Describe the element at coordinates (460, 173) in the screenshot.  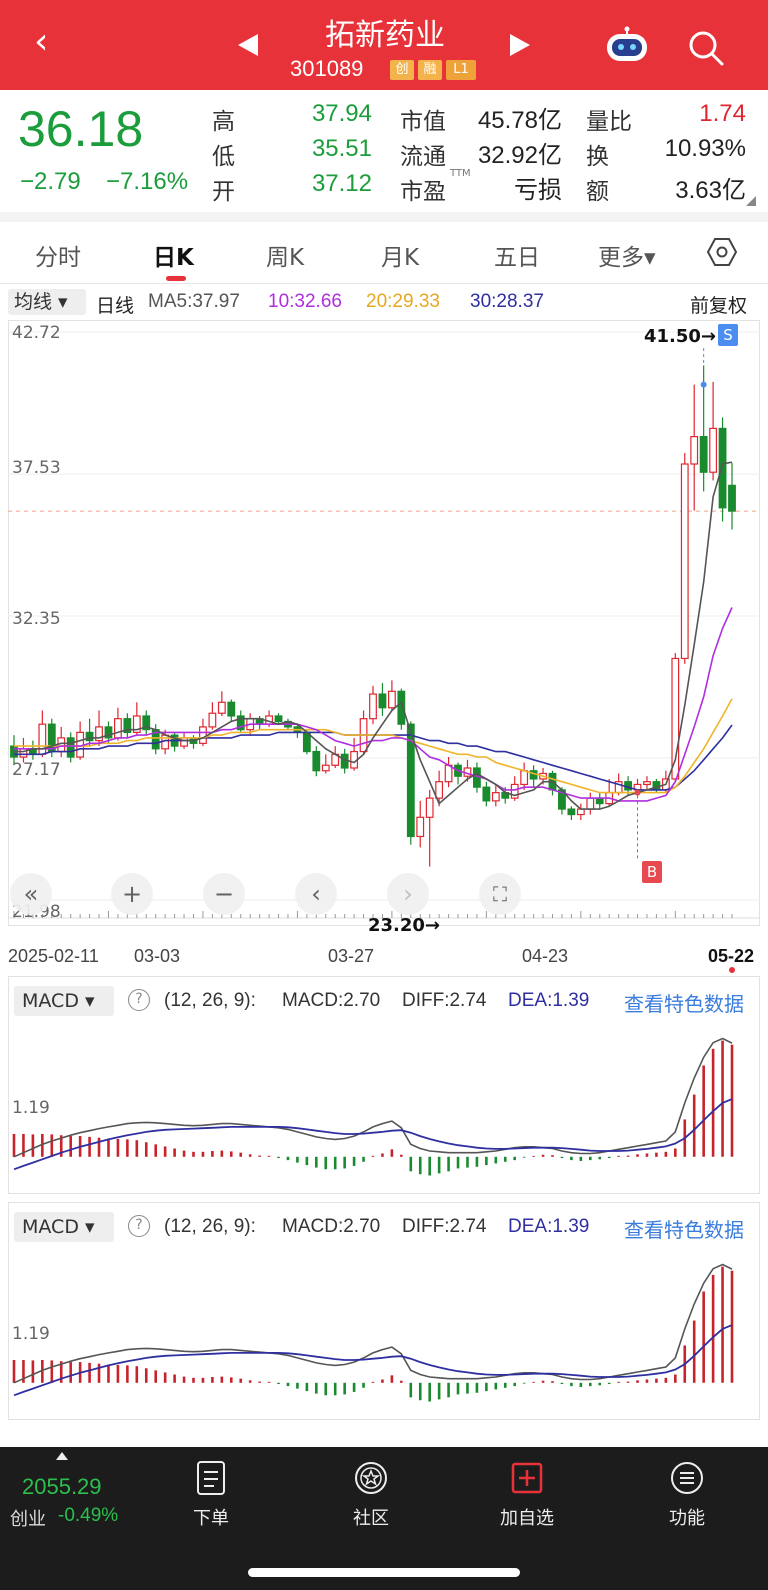
I see `label-pe-ttm: TTM` at that location.